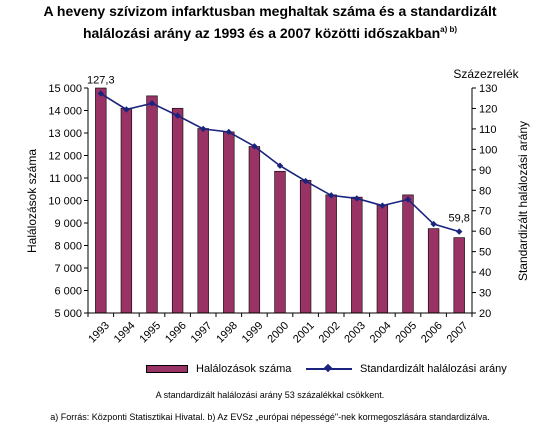  I want to click on legend-label-bars: Halálozások száma, so click(244, 369).